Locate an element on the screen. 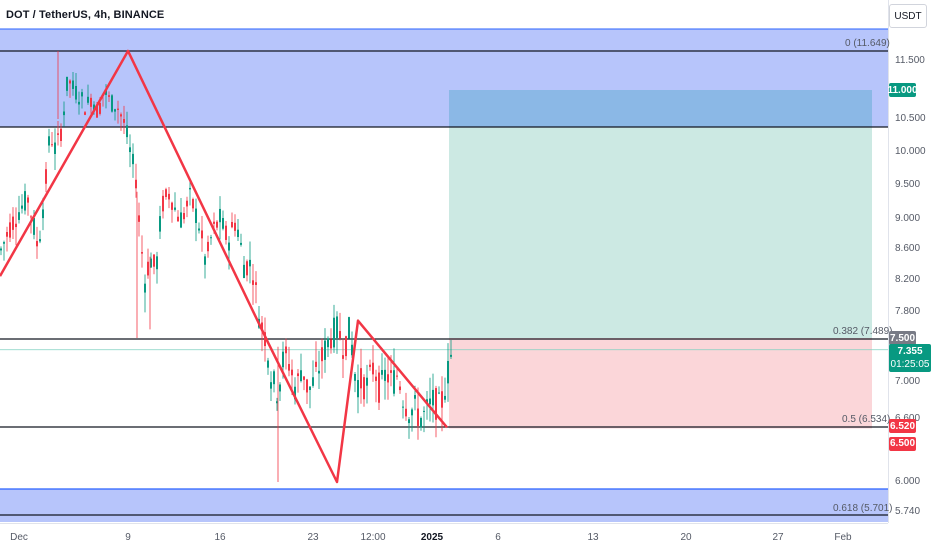 This screenshot has height=551, width=932. price-tag: 6.500 is located at coordinates (902, 443).